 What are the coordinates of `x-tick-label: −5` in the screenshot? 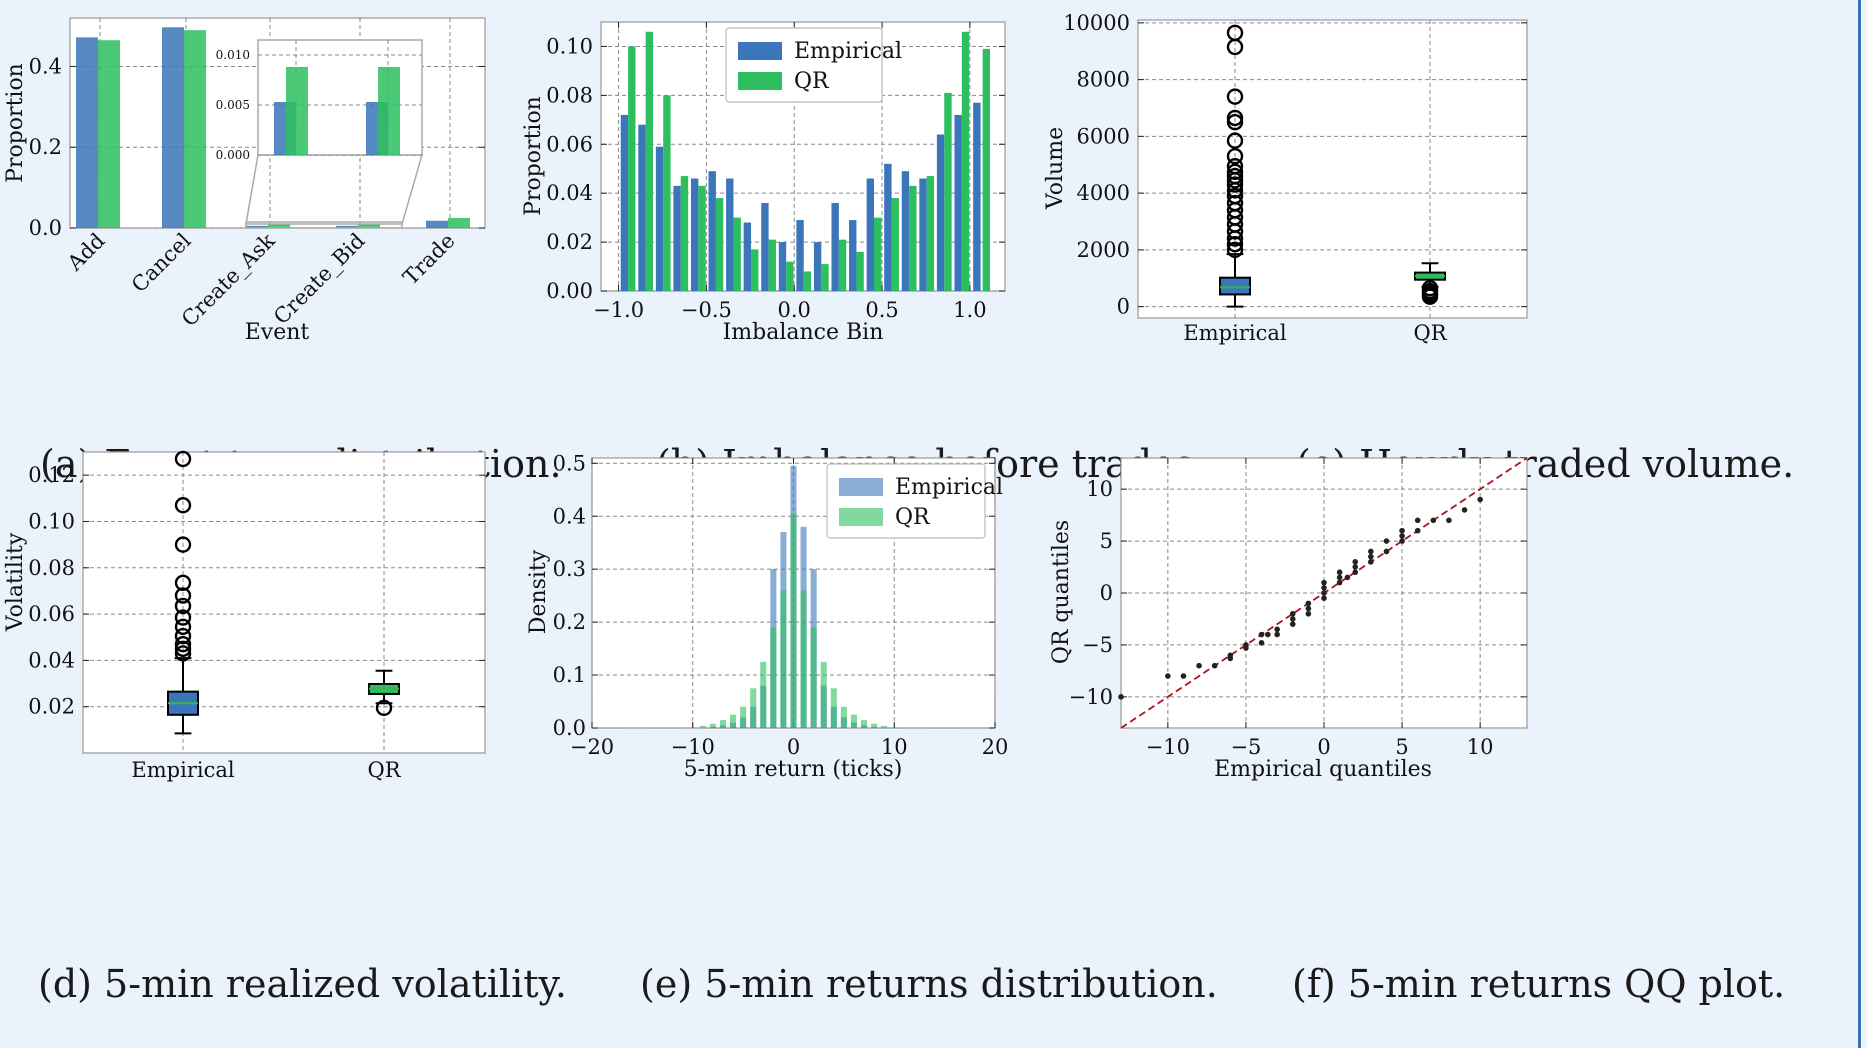 It's located at (1245, 747).